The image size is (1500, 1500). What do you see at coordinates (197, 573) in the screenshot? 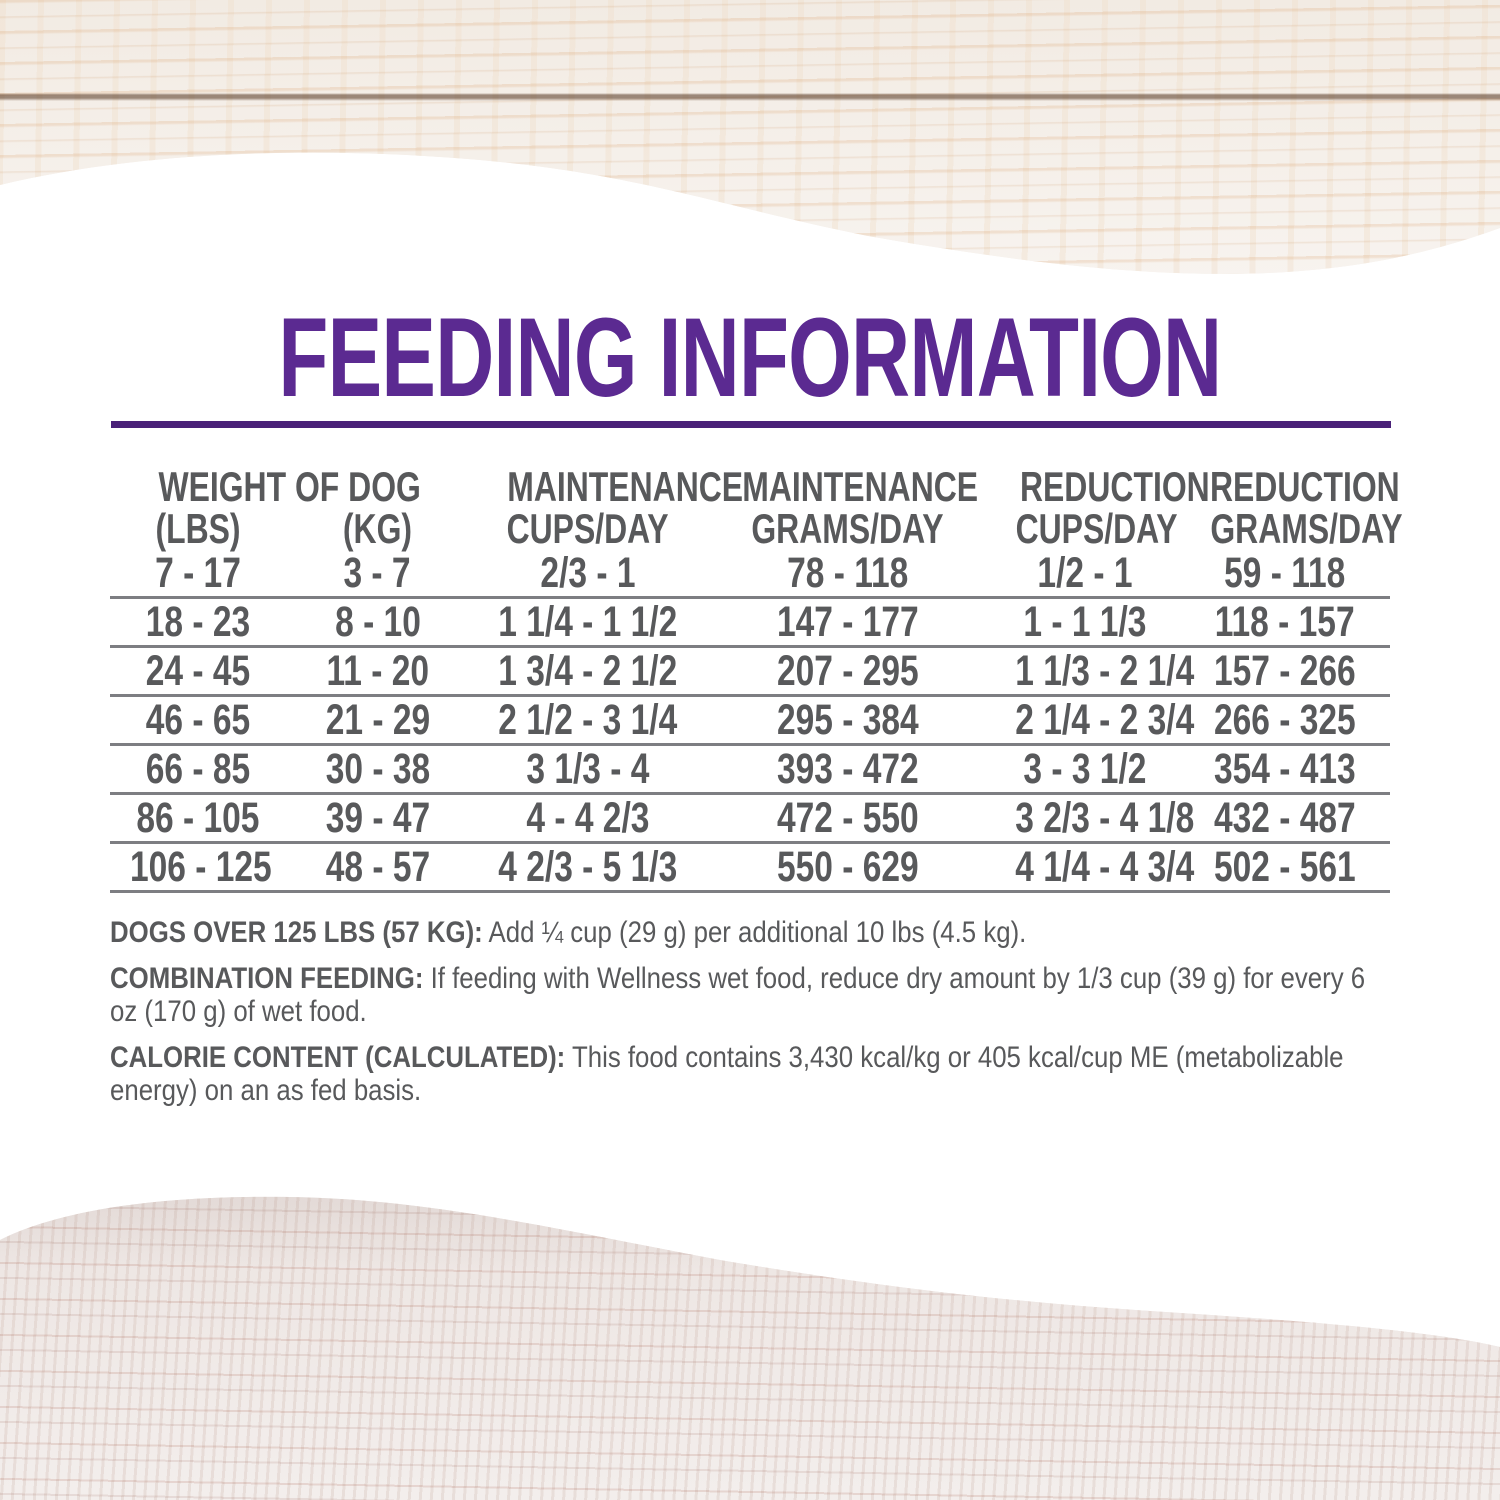
I see `table-cell: 7 - 17` at bounding box center [197, 573].